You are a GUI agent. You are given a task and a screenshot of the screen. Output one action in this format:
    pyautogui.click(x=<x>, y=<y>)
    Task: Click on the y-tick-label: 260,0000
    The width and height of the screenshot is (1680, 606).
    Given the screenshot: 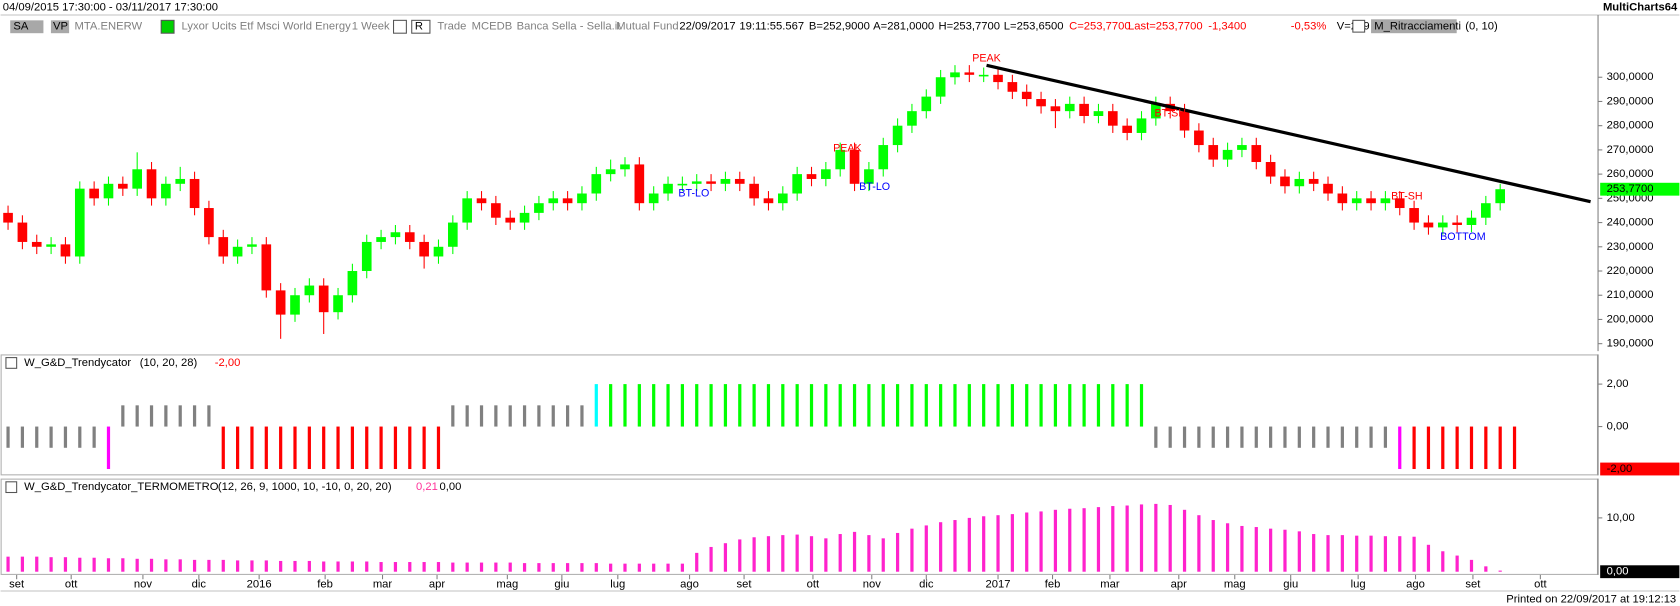 What is the action you would take?
    pyautogui.click(x=1630, y=174)
    